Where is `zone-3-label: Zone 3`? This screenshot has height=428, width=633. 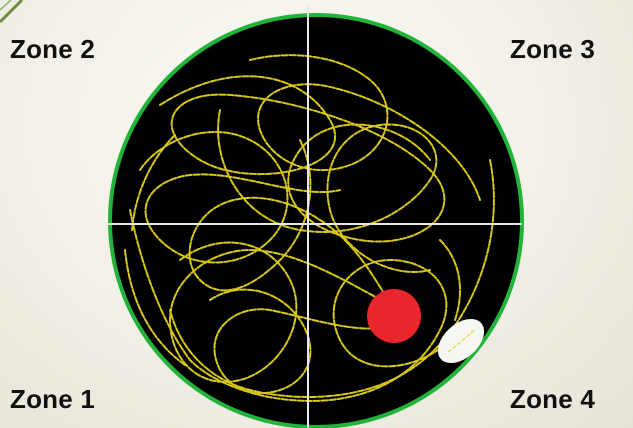
zone-3-label: Zone 3 is located at coordinates (552, 49).